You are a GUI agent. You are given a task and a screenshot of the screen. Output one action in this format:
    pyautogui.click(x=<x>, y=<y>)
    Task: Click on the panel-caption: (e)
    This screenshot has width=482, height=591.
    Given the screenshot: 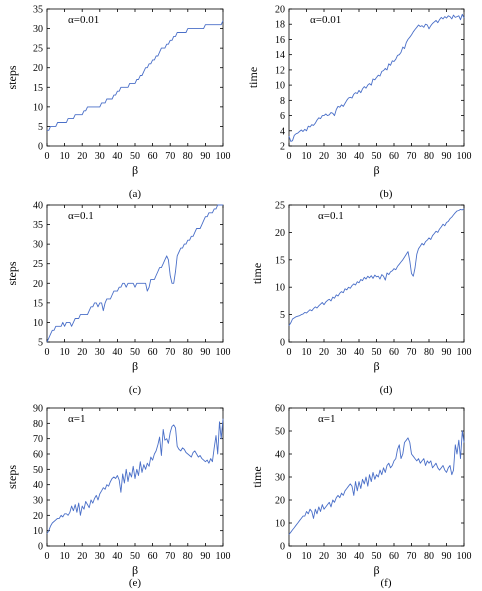 What is the action you would take?
    pyautogui.click(x=135, y=583)
    